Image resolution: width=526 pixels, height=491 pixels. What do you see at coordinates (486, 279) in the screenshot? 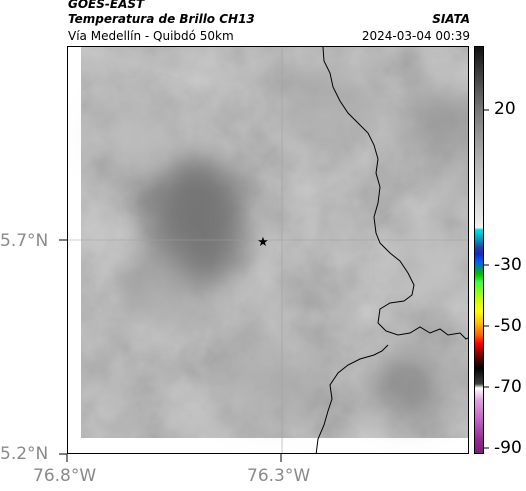
I see `colorbar-ticks` at bounding box center [486, 279].